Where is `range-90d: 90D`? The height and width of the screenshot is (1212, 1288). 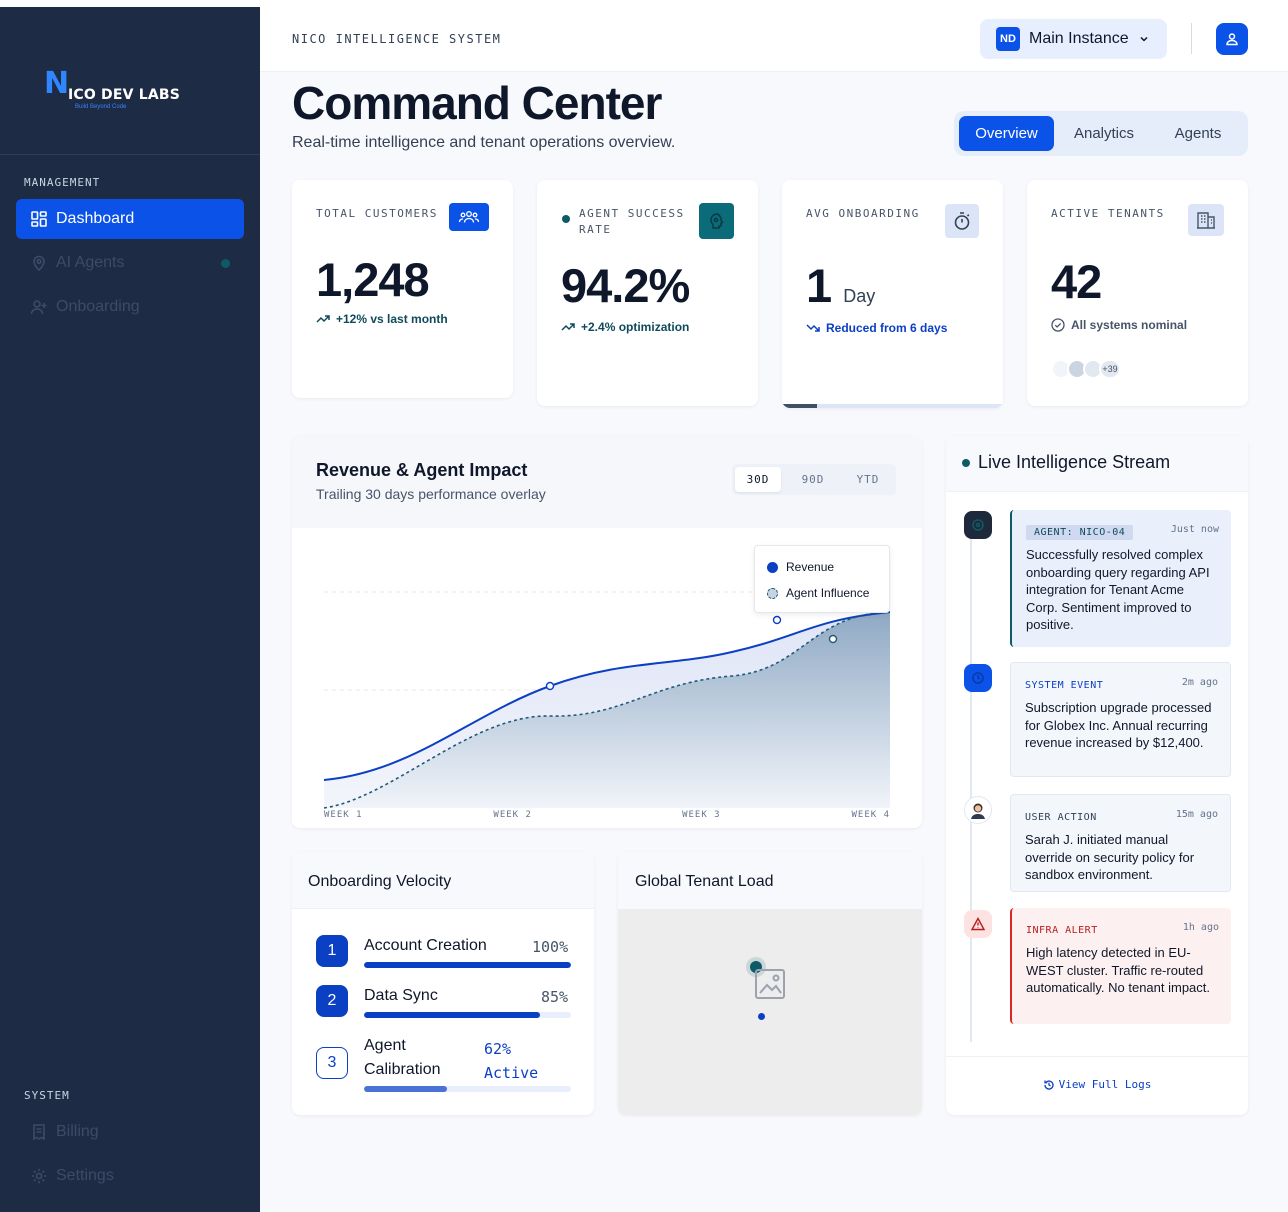 range-90d: 90D is located at coordinates (813, 479).